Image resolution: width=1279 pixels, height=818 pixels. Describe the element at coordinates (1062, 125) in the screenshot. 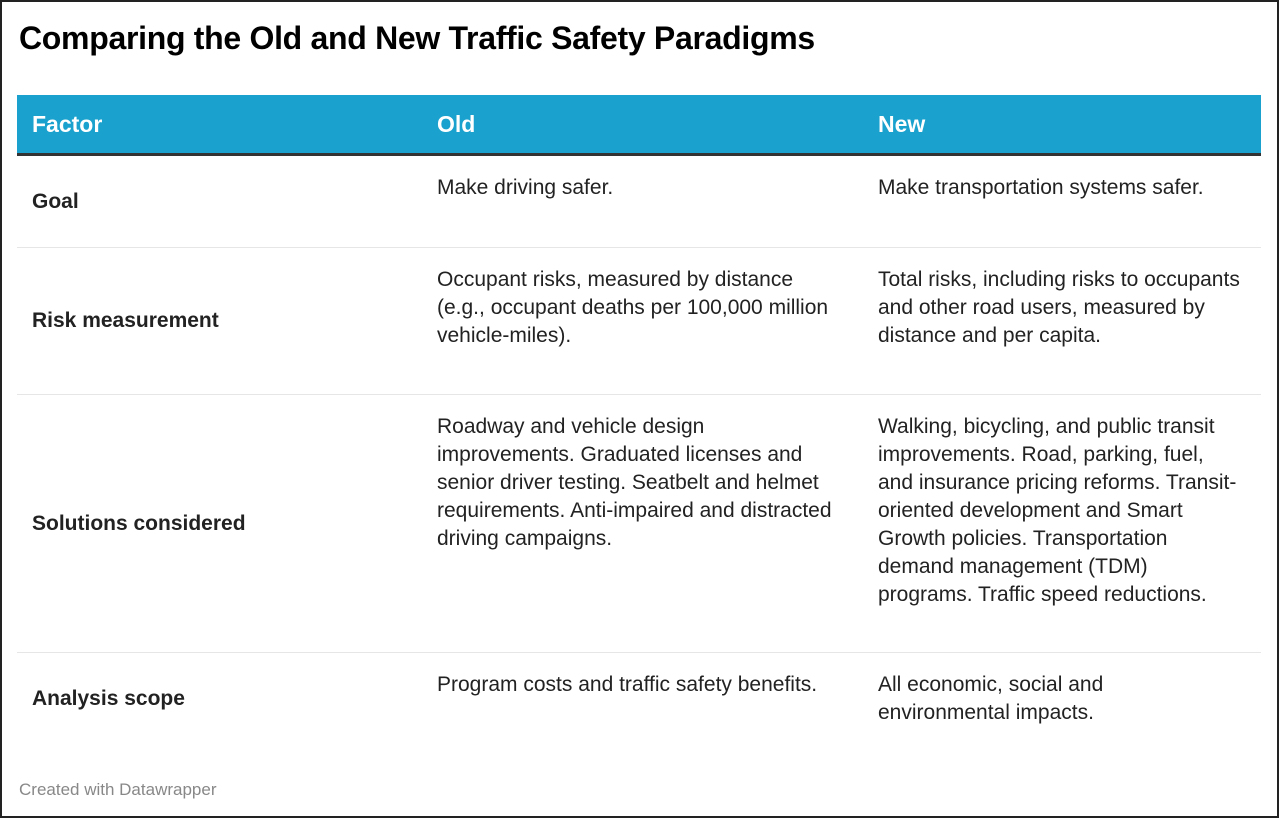

I see `column-header-new: New` at that location.